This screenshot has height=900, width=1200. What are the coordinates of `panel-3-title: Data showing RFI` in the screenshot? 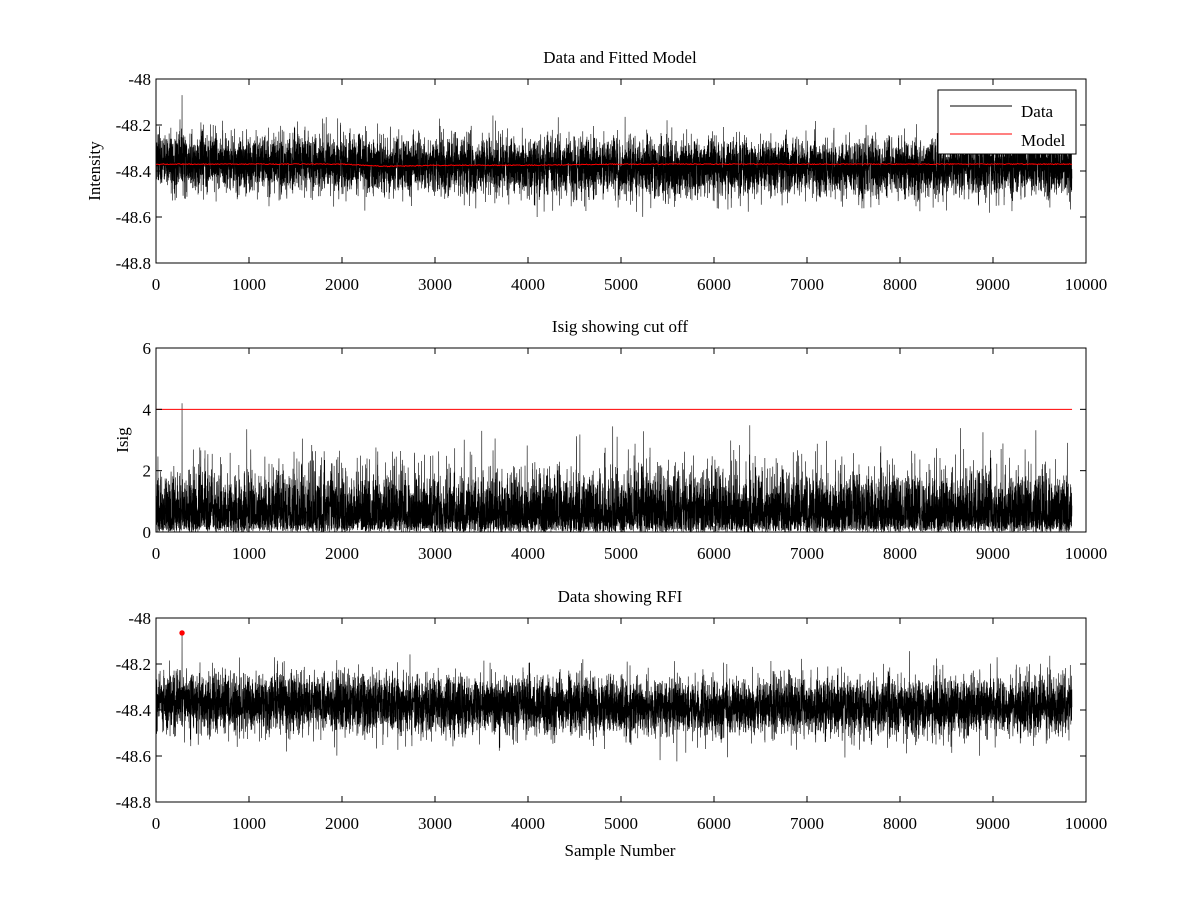 It's located at (620, 596).